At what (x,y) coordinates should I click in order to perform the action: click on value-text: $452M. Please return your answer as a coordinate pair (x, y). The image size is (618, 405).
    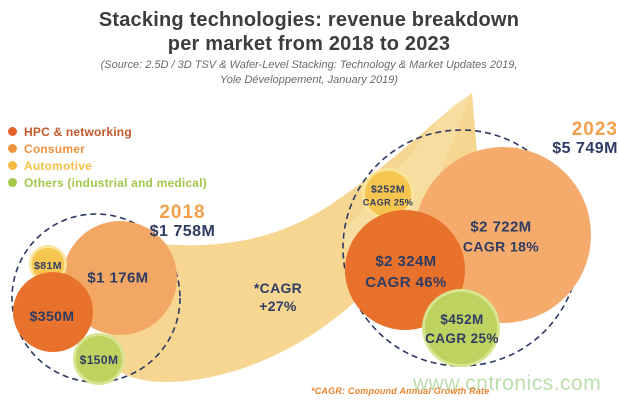
    Looking at the image, I should click on (462, 320).